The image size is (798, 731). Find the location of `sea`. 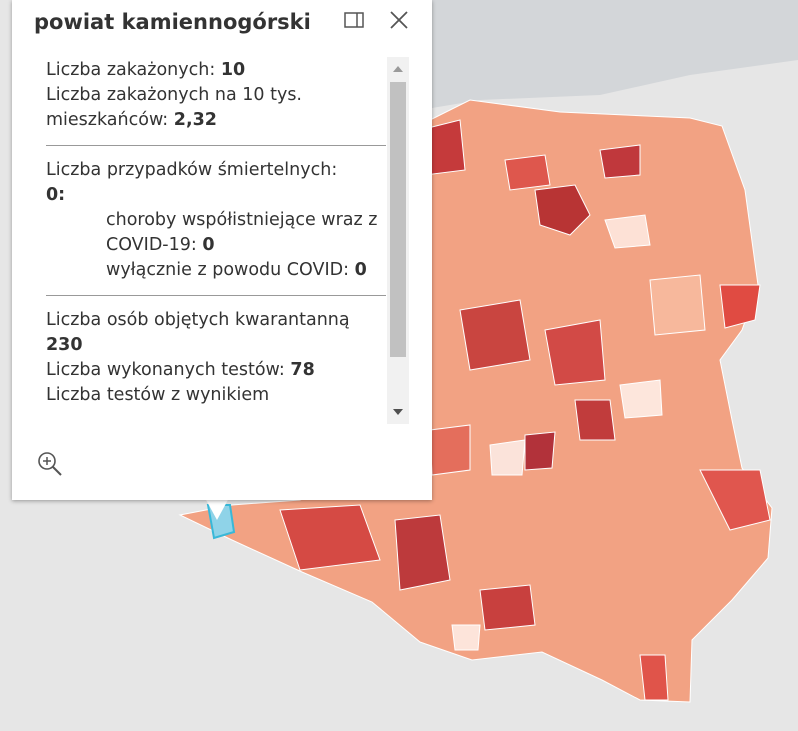

sea is located at coordinates (604, 55).